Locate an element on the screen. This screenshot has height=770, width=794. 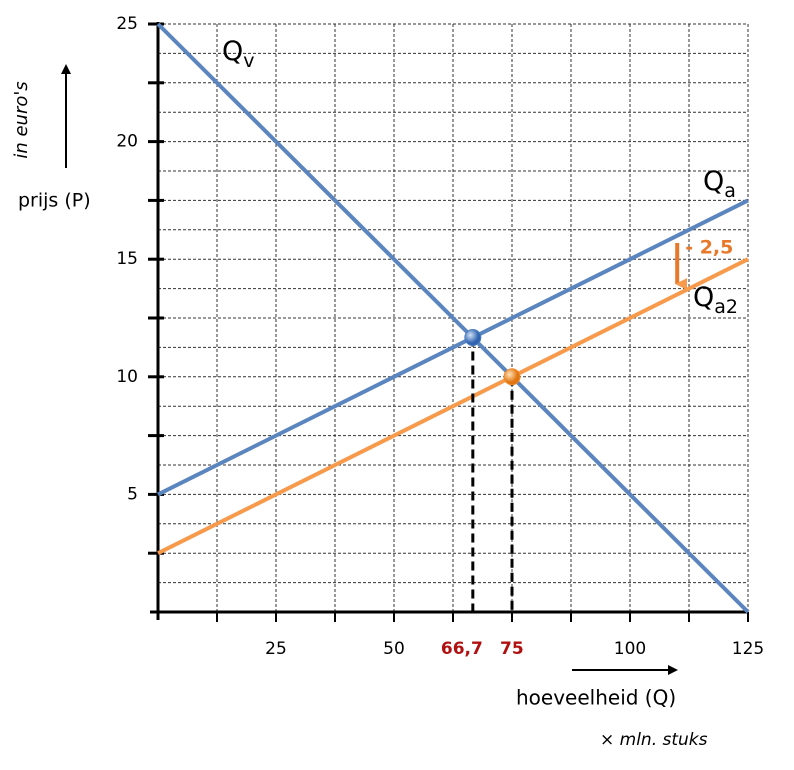
x-tick-label: 125 is located at coordinates (748, 649).